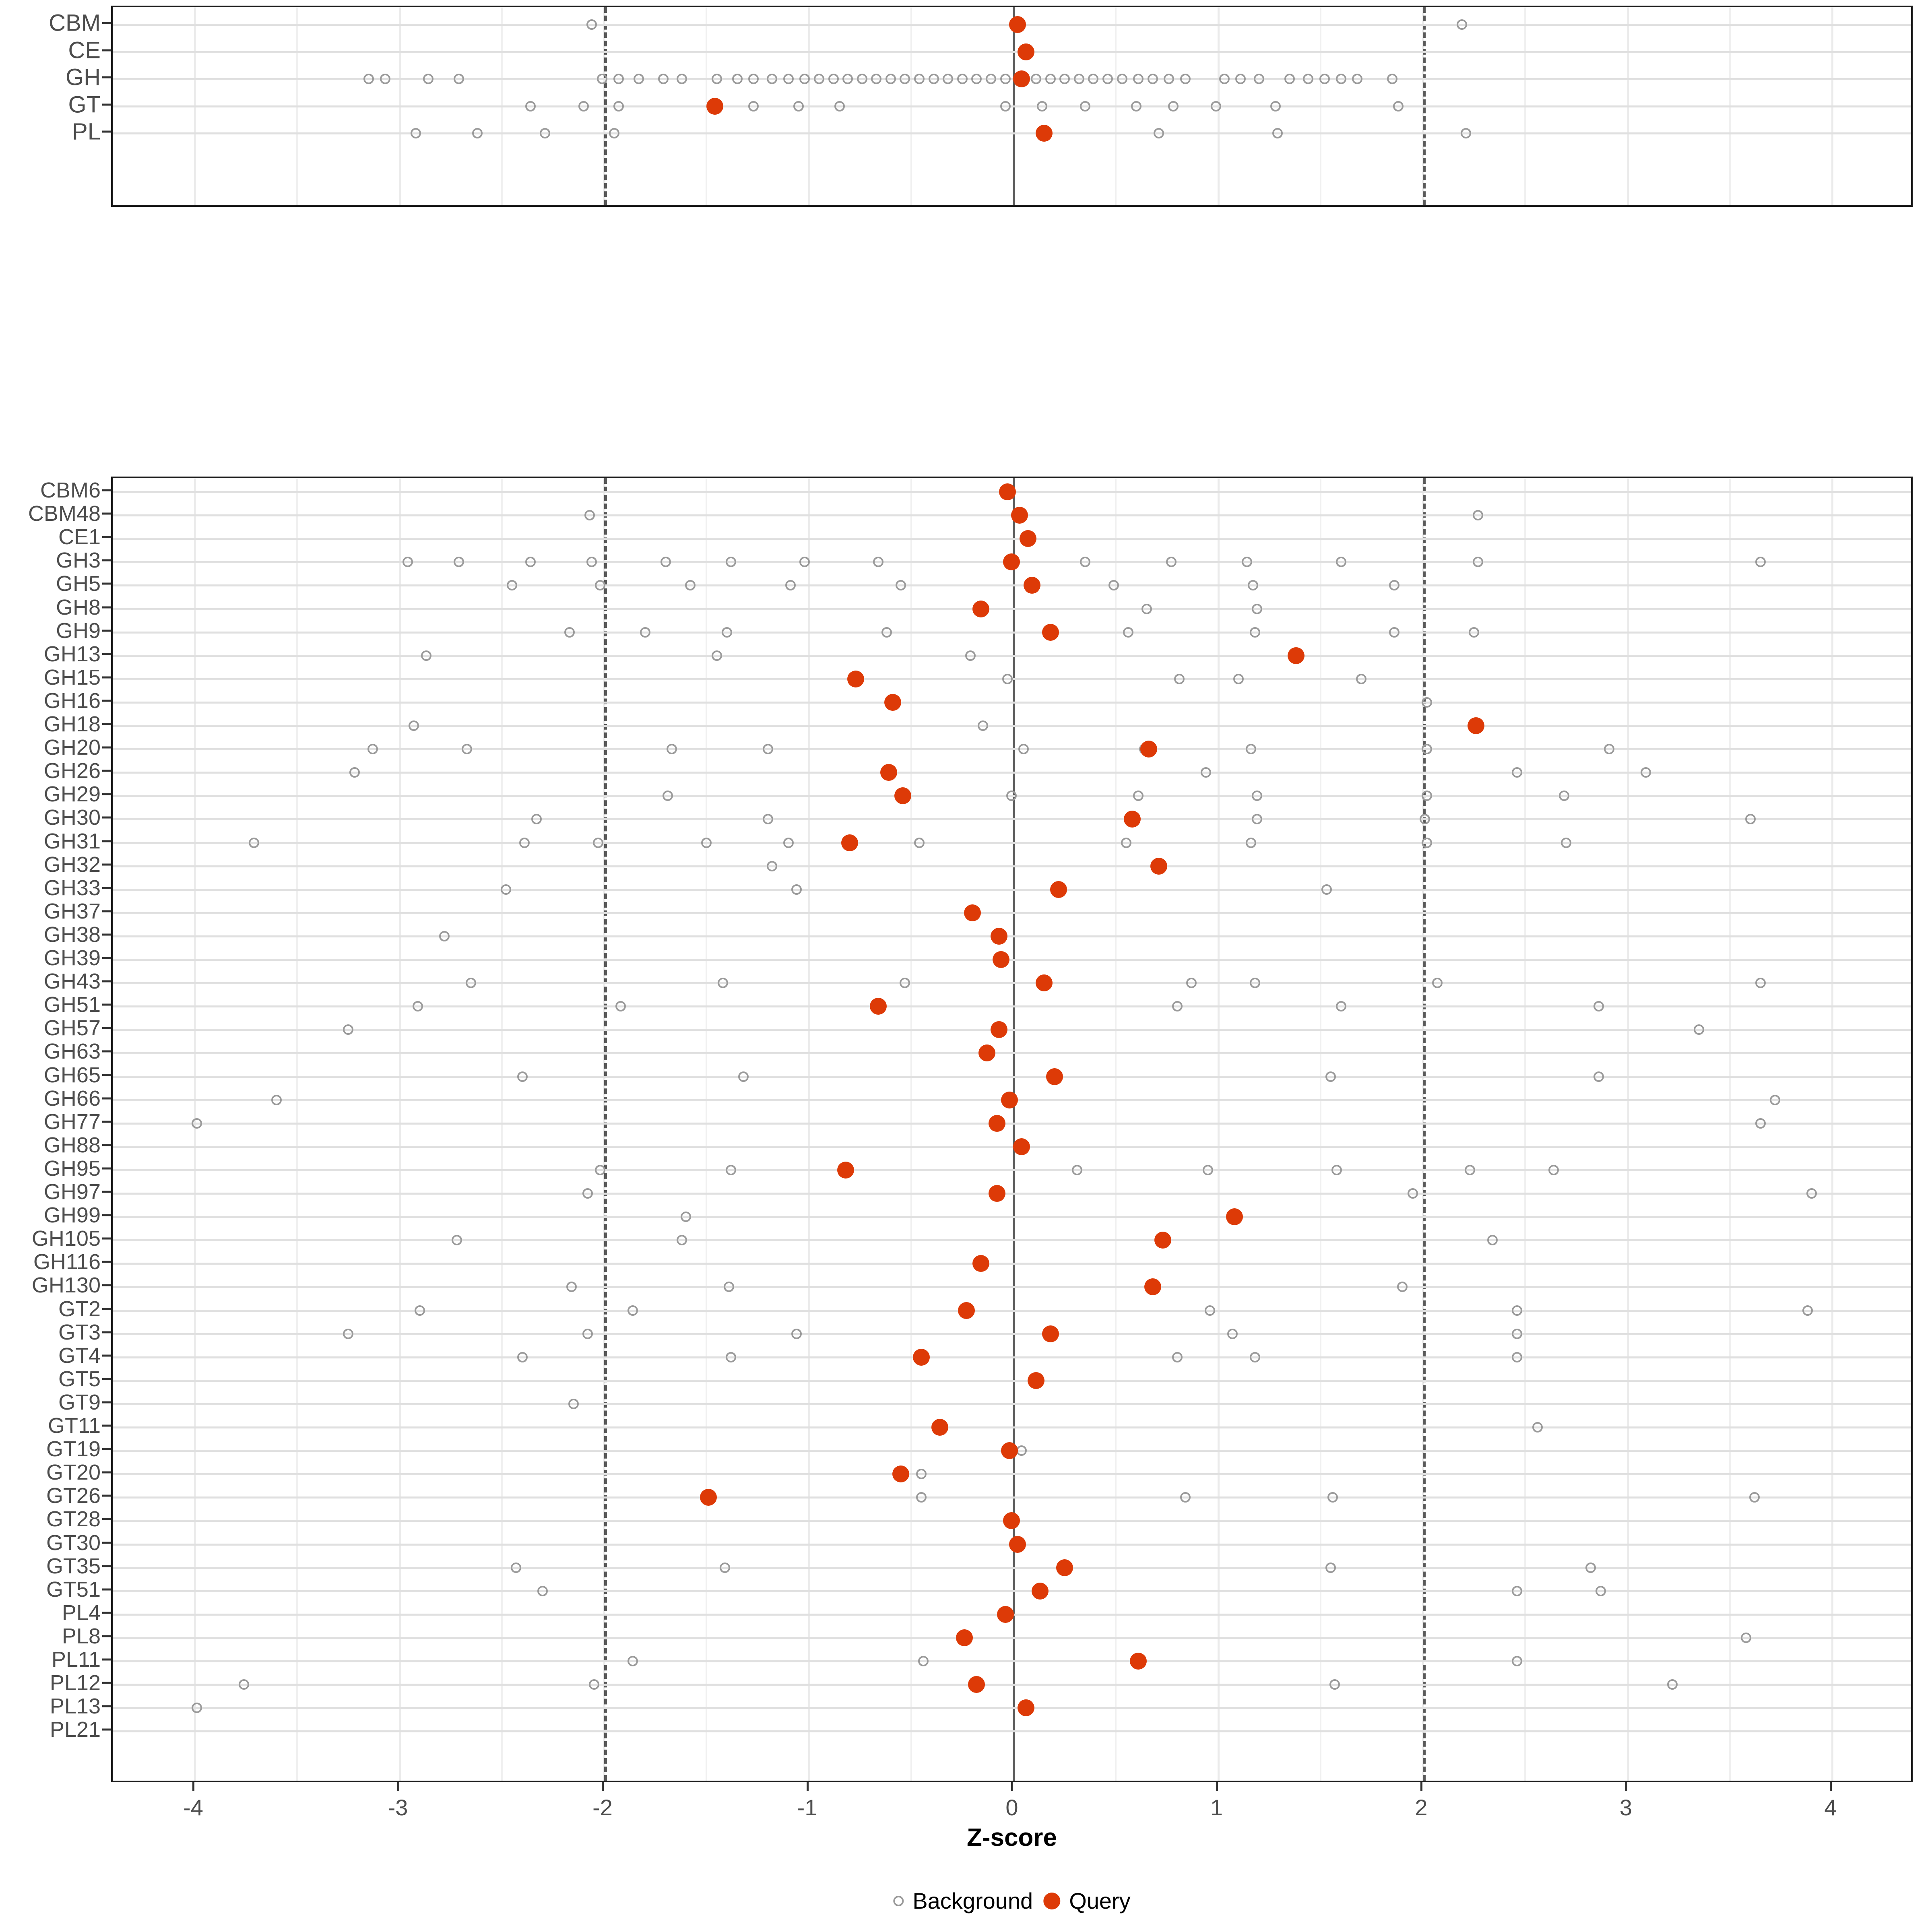  Describe the element at coordinates (75, 1706) in the screenshot. I see `y-axis-label: PL13` at that location.